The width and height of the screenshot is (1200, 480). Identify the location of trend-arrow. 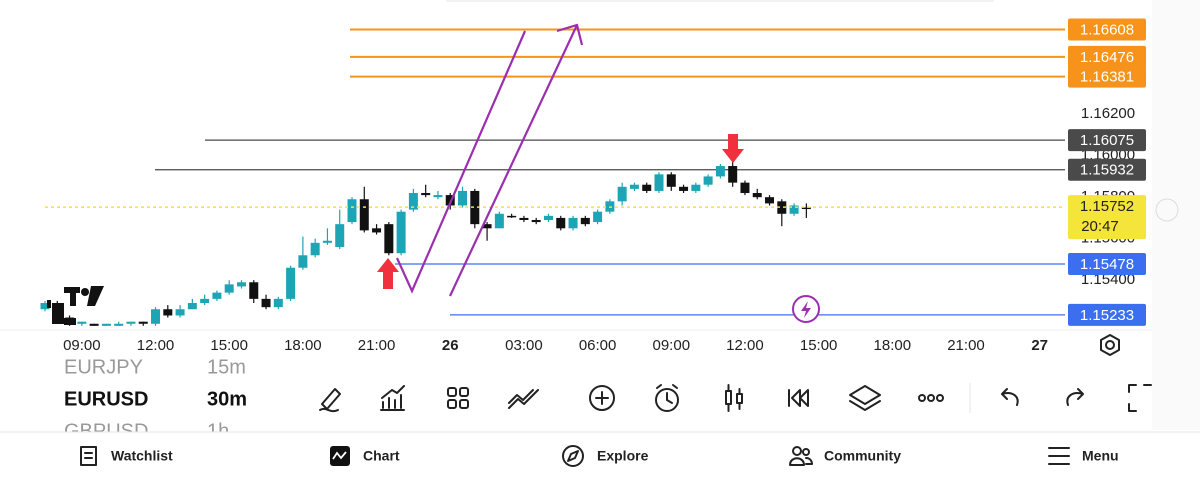
(513, 160).